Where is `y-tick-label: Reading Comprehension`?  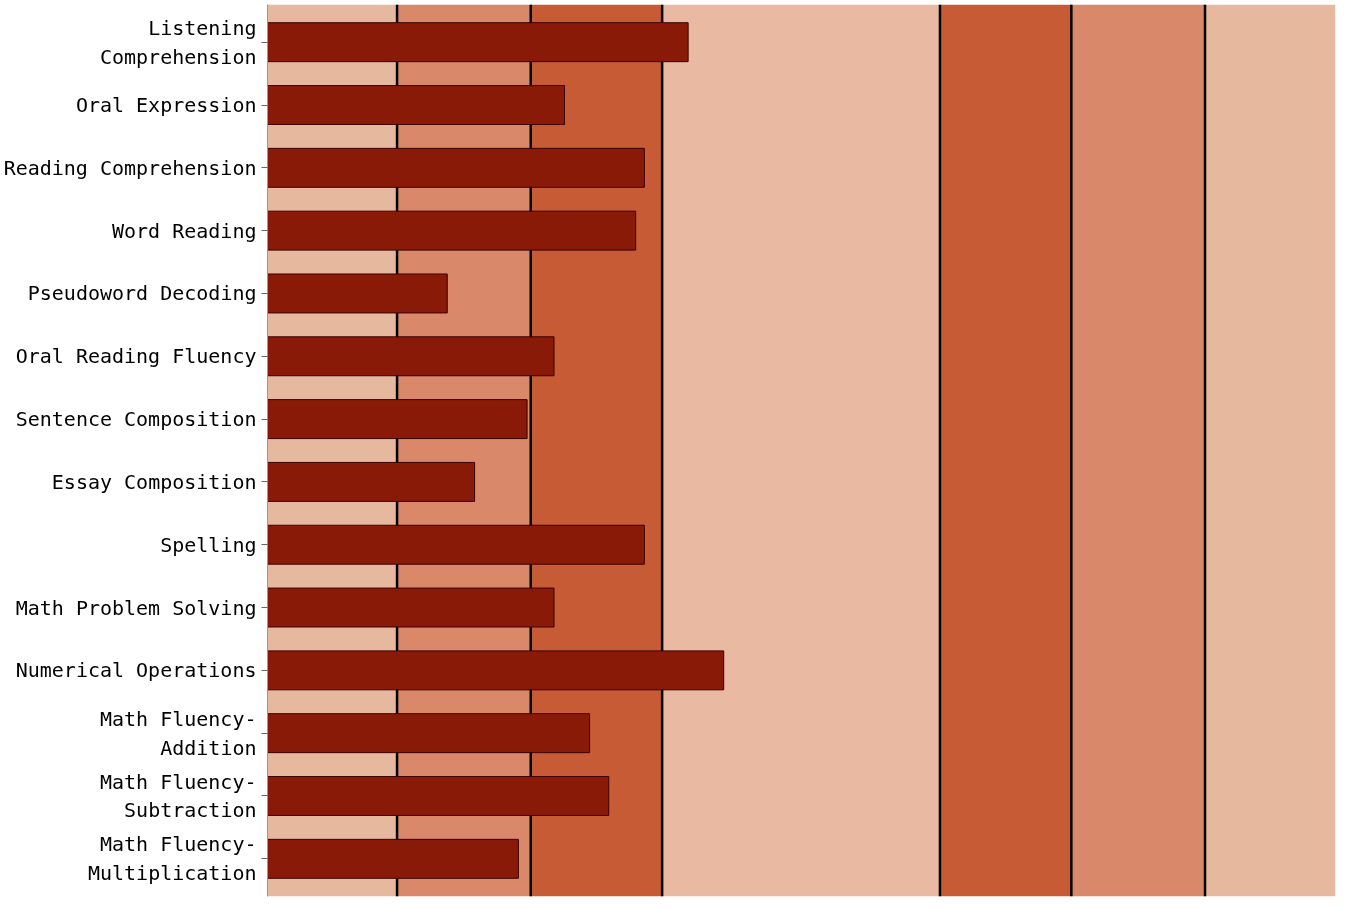
y-tick-label: Reading Comprehension is located at coordinates (130, 167).